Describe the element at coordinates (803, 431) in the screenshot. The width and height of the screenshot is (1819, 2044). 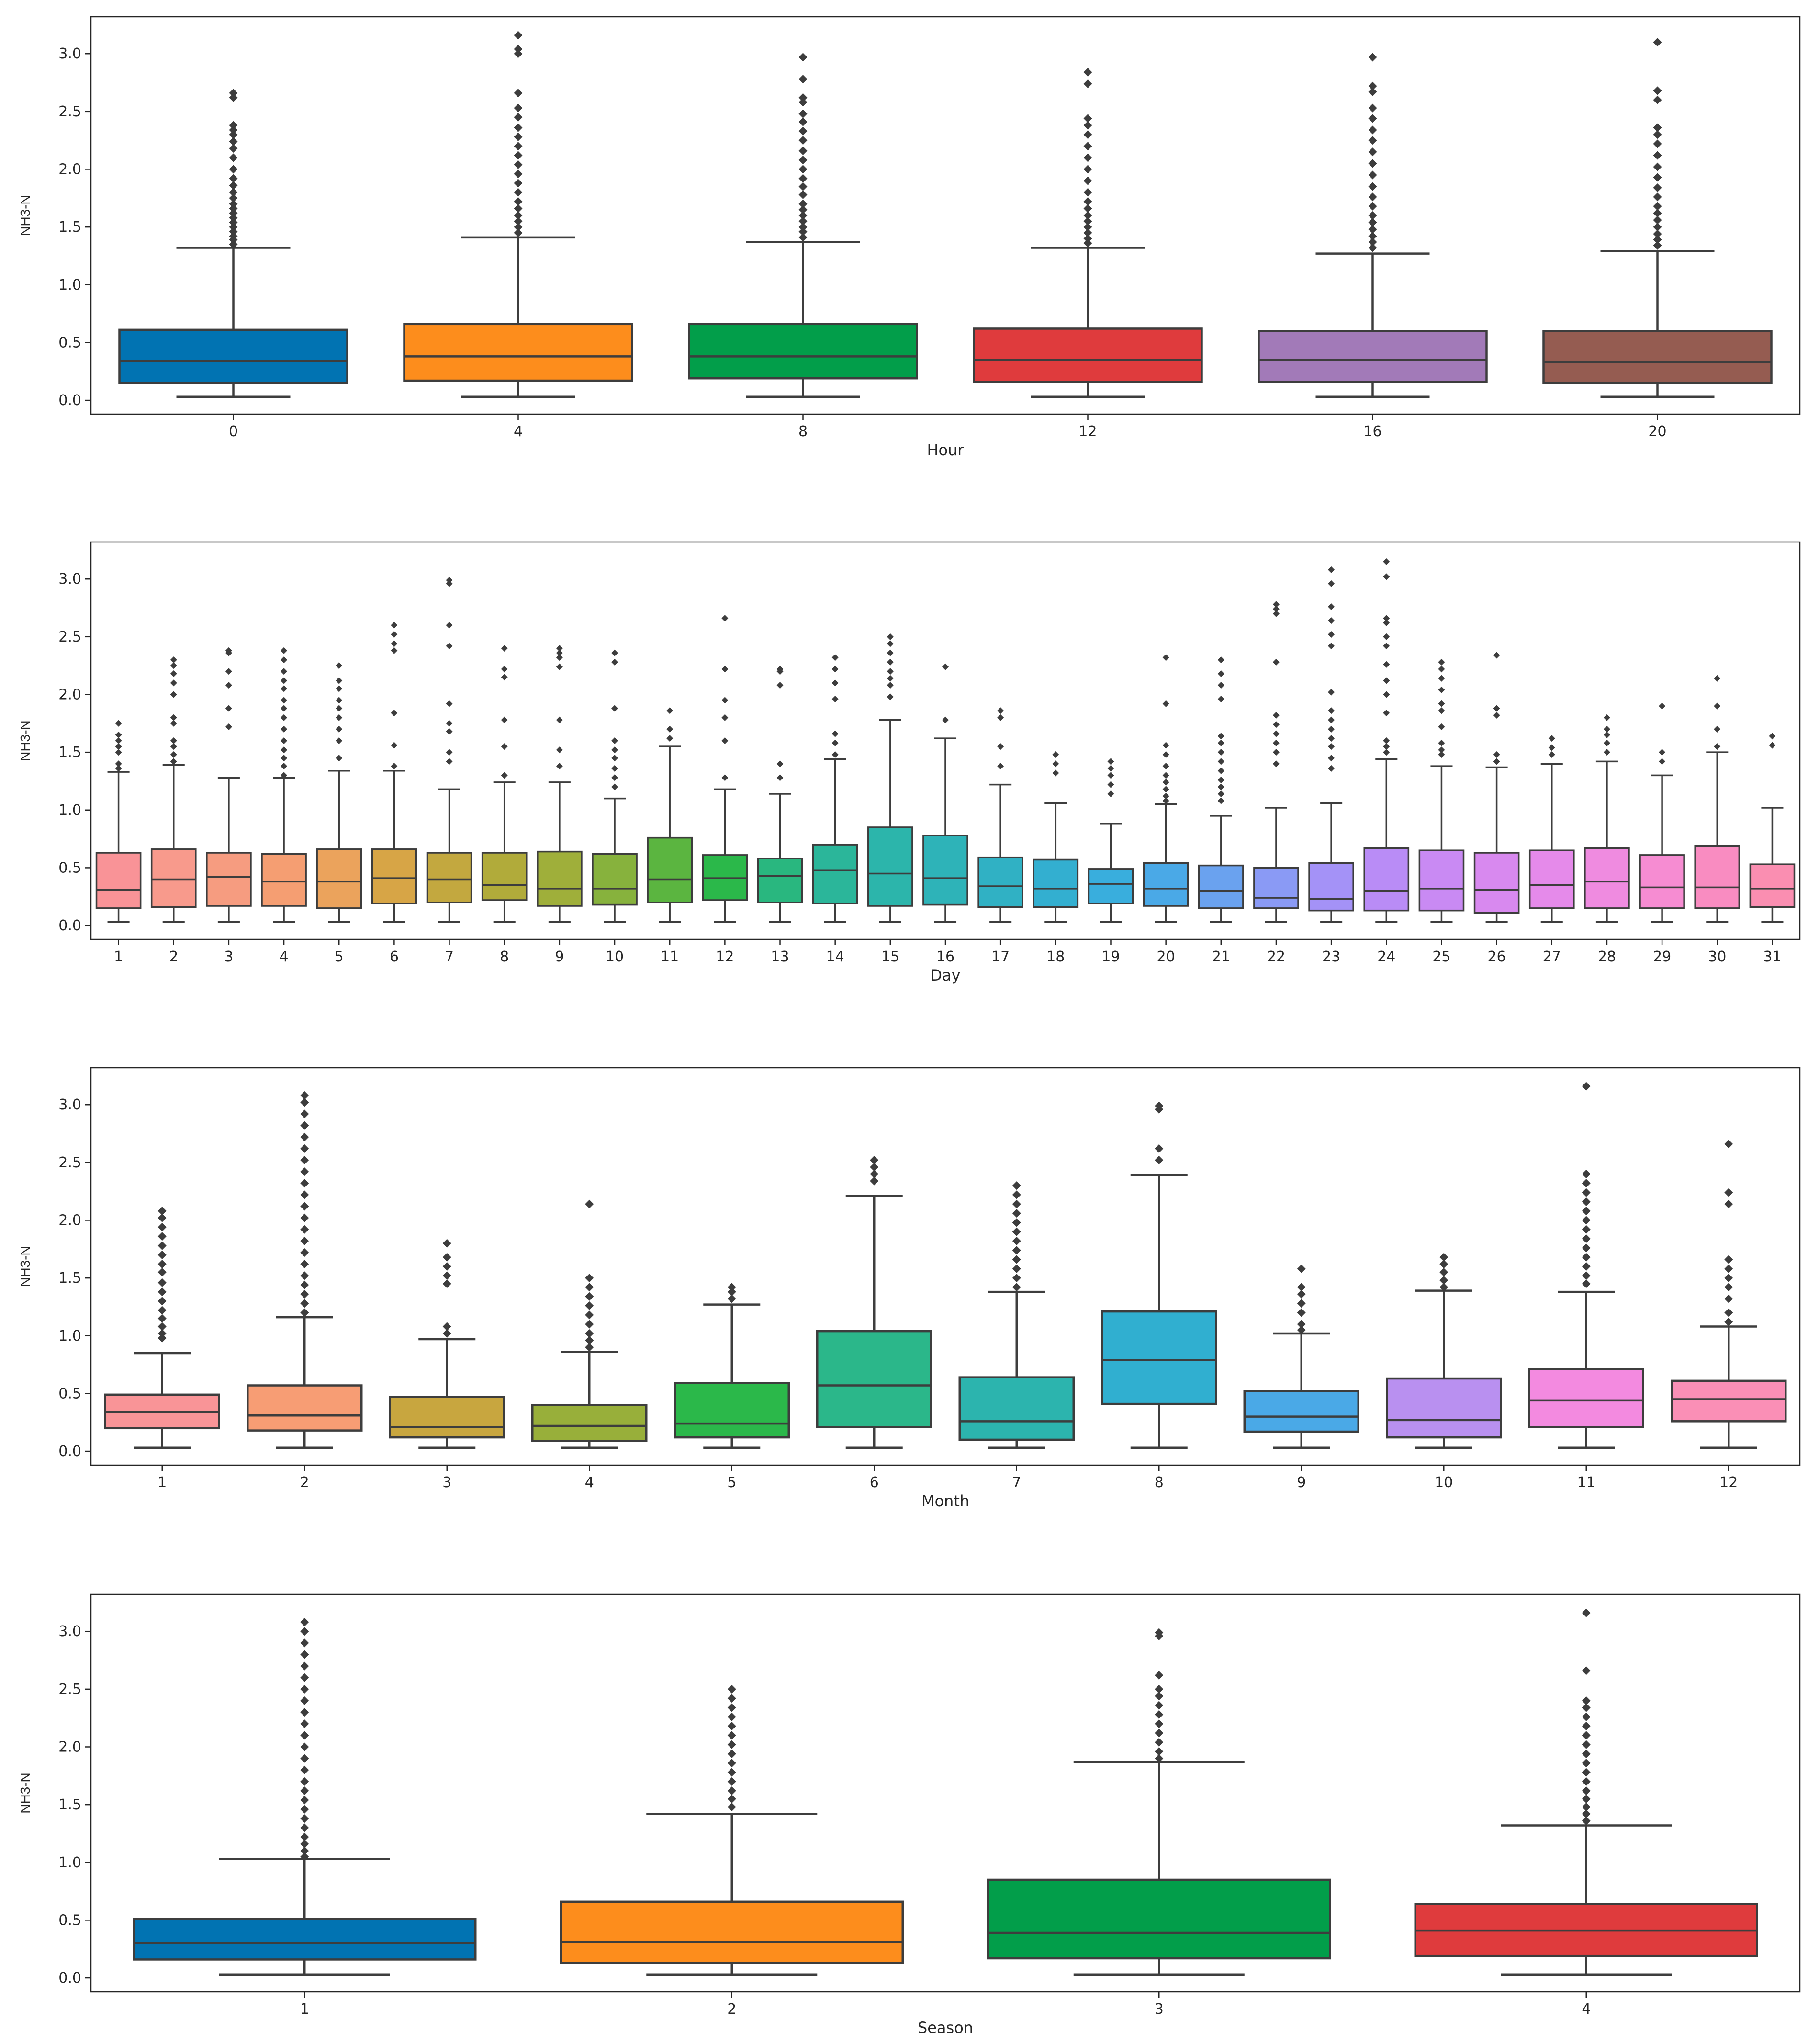
I see `x-tick-label: 8` at that location.